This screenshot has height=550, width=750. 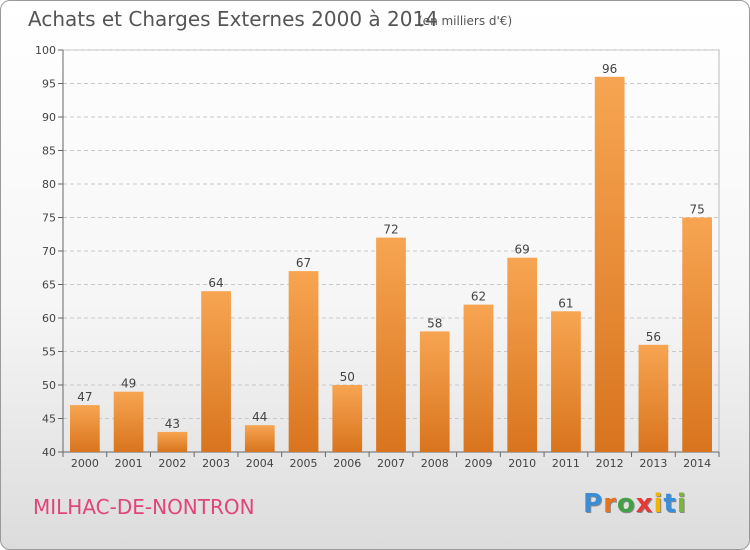 What do you see at coordinates (390, 230) in the screenshot?
I see `bar-value-label: 72` at bounding box center [390, 230].